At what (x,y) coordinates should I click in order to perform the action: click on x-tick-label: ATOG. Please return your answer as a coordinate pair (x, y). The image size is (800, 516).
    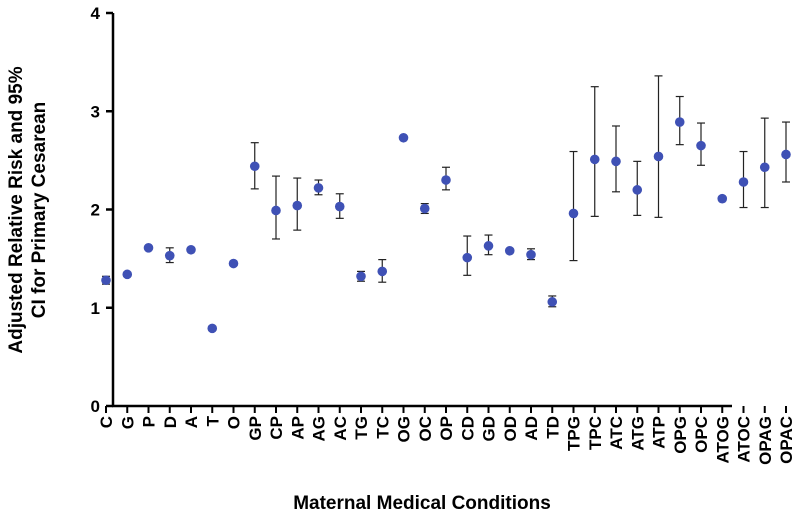
    Looking at the image, I should click on (722, 440).